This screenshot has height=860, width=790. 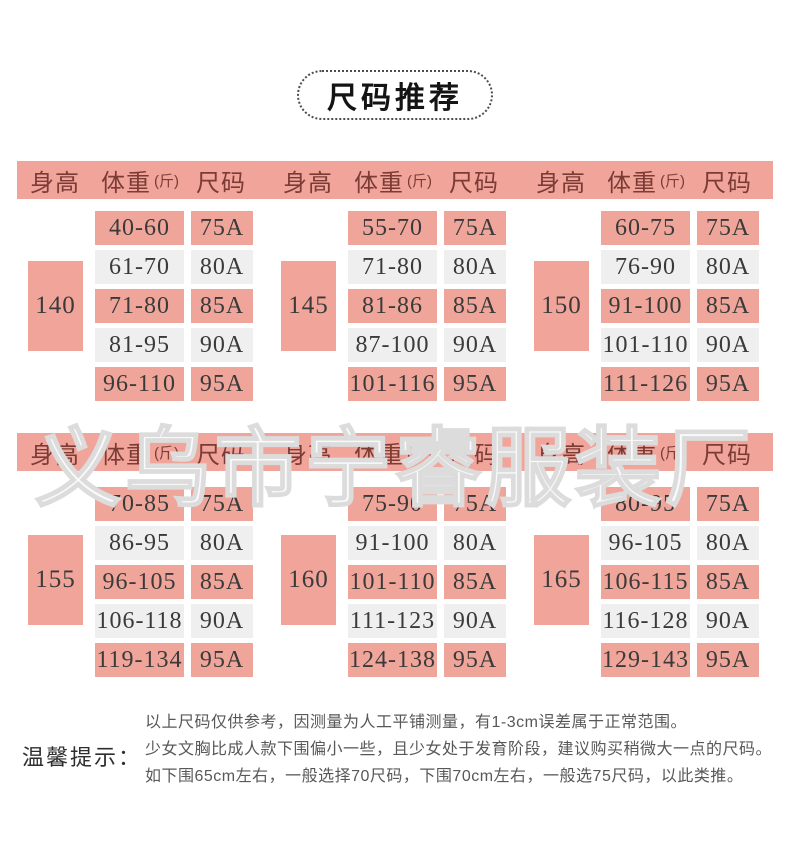 I want to click on weight-range-cell: 81-86, so click(x=392, y=306).